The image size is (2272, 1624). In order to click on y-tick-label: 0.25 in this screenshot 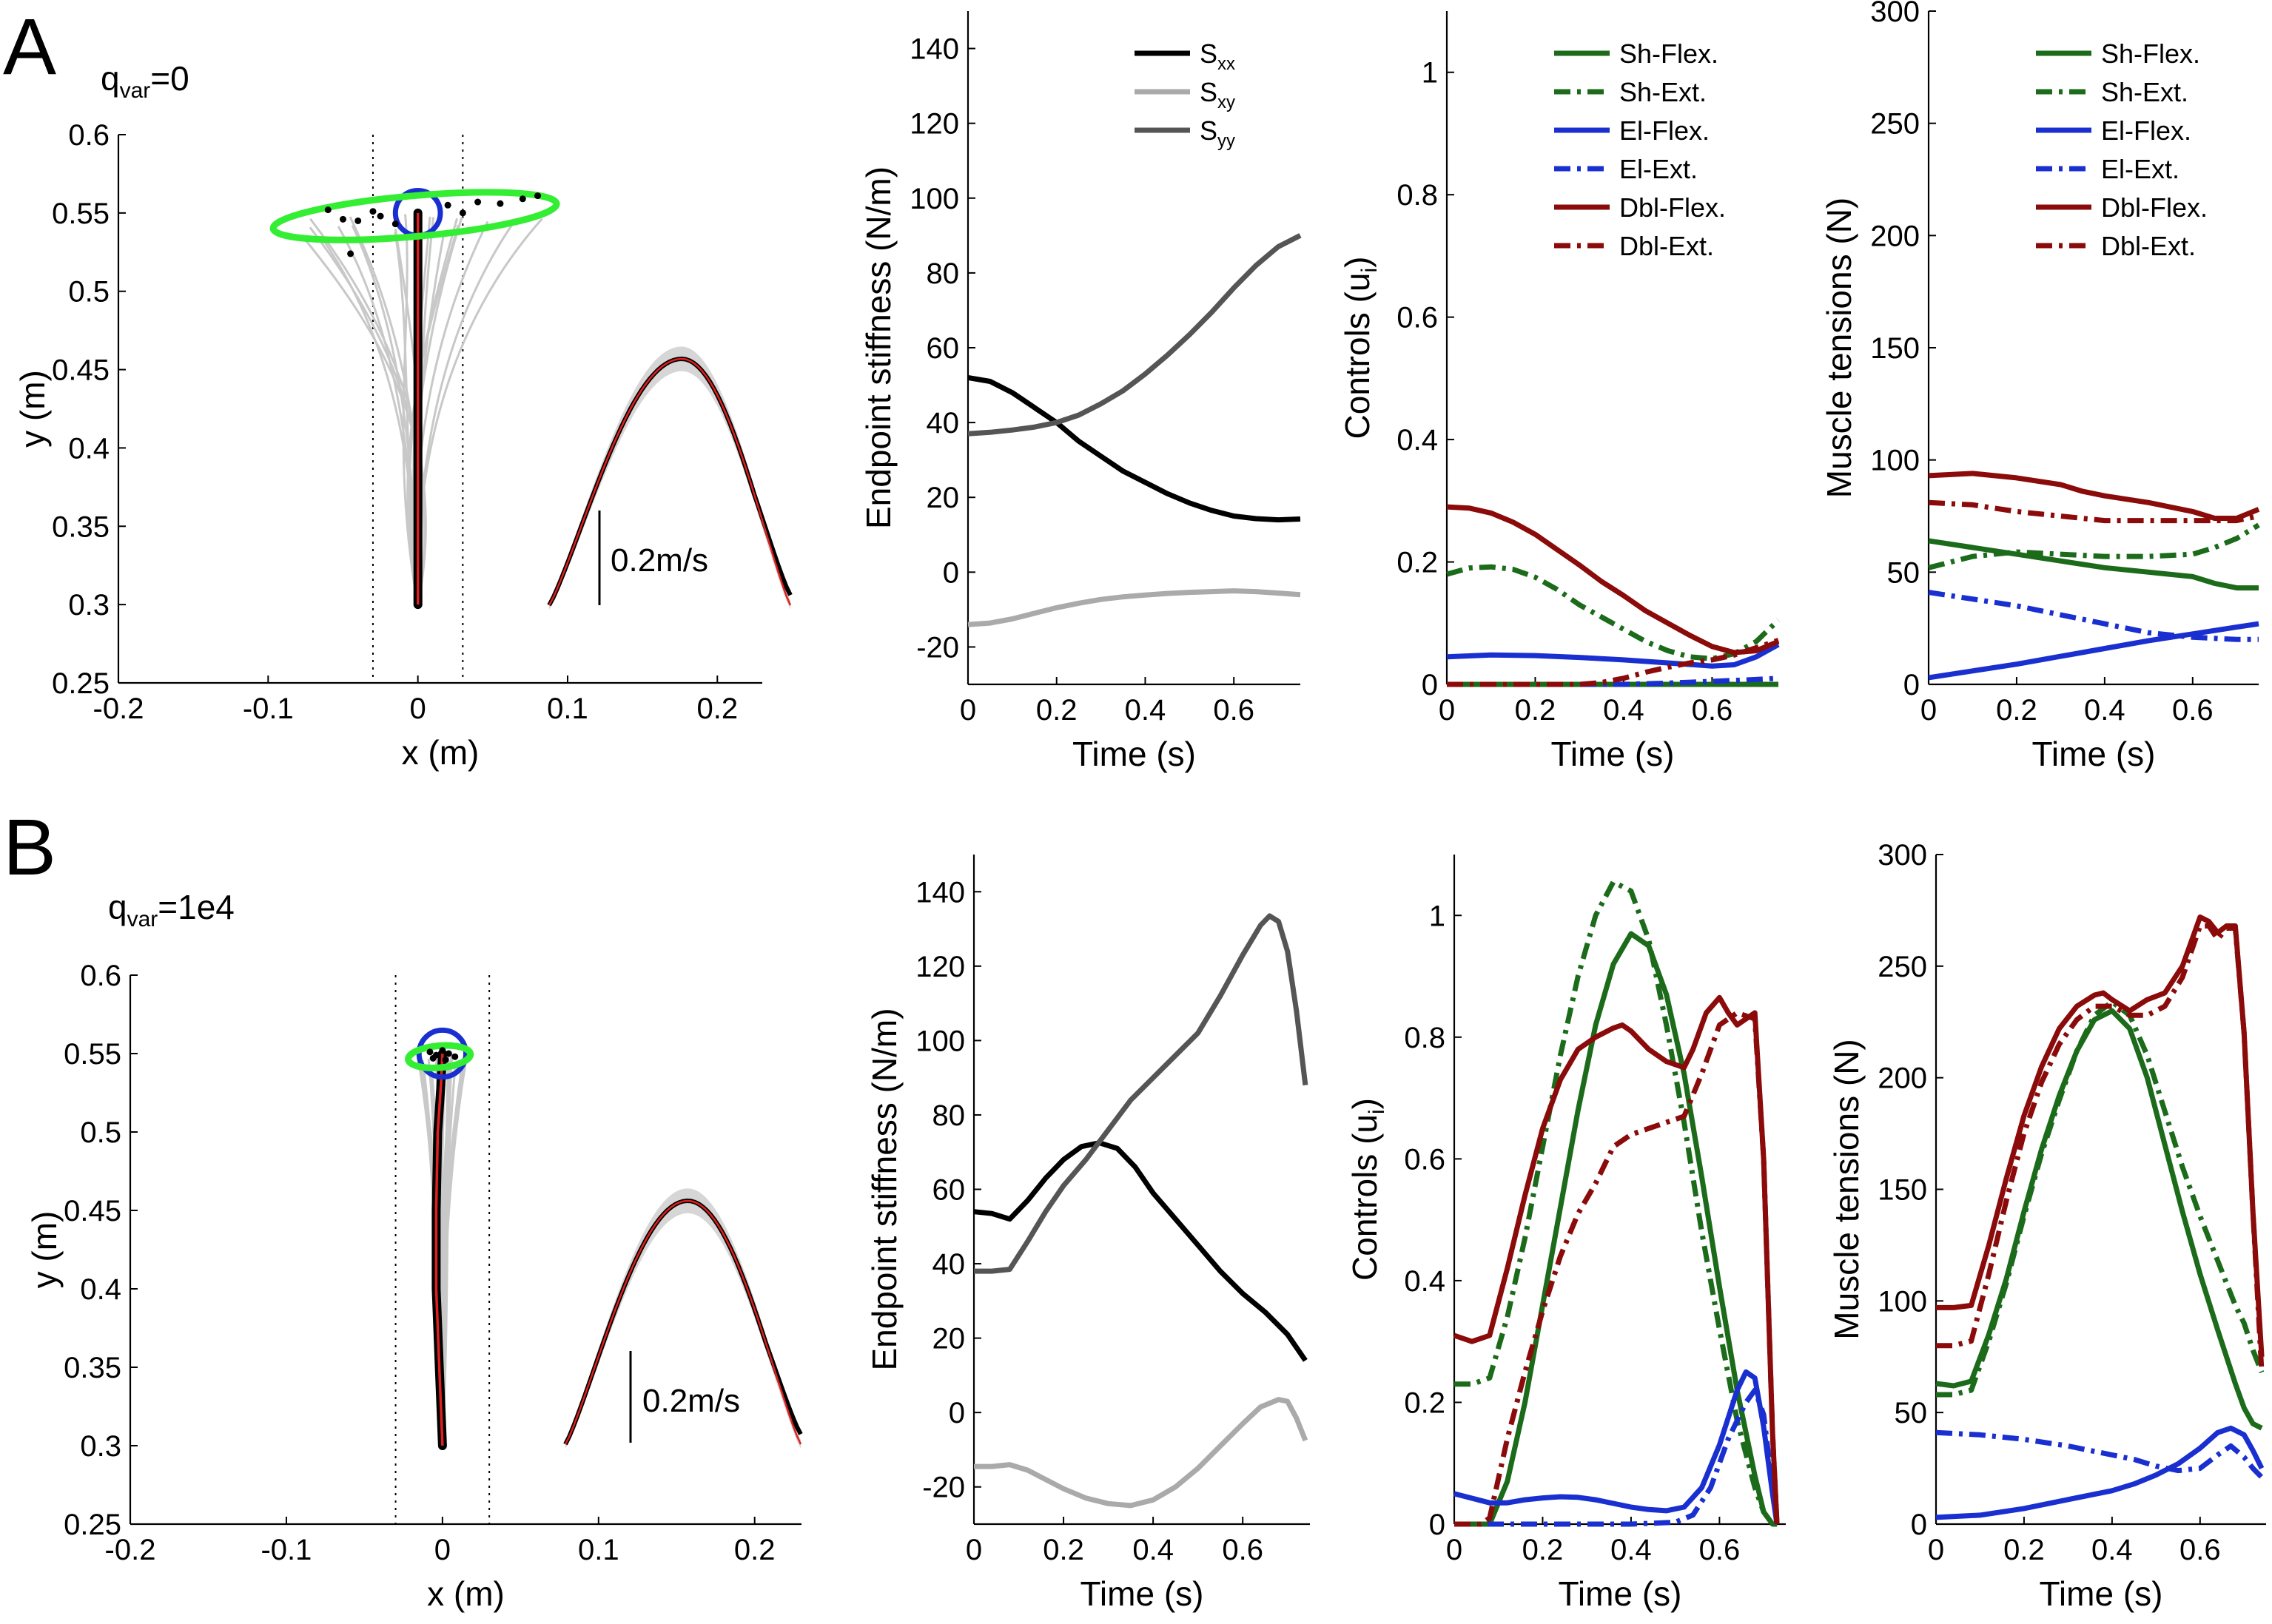, I will do `click(81, 683)`.